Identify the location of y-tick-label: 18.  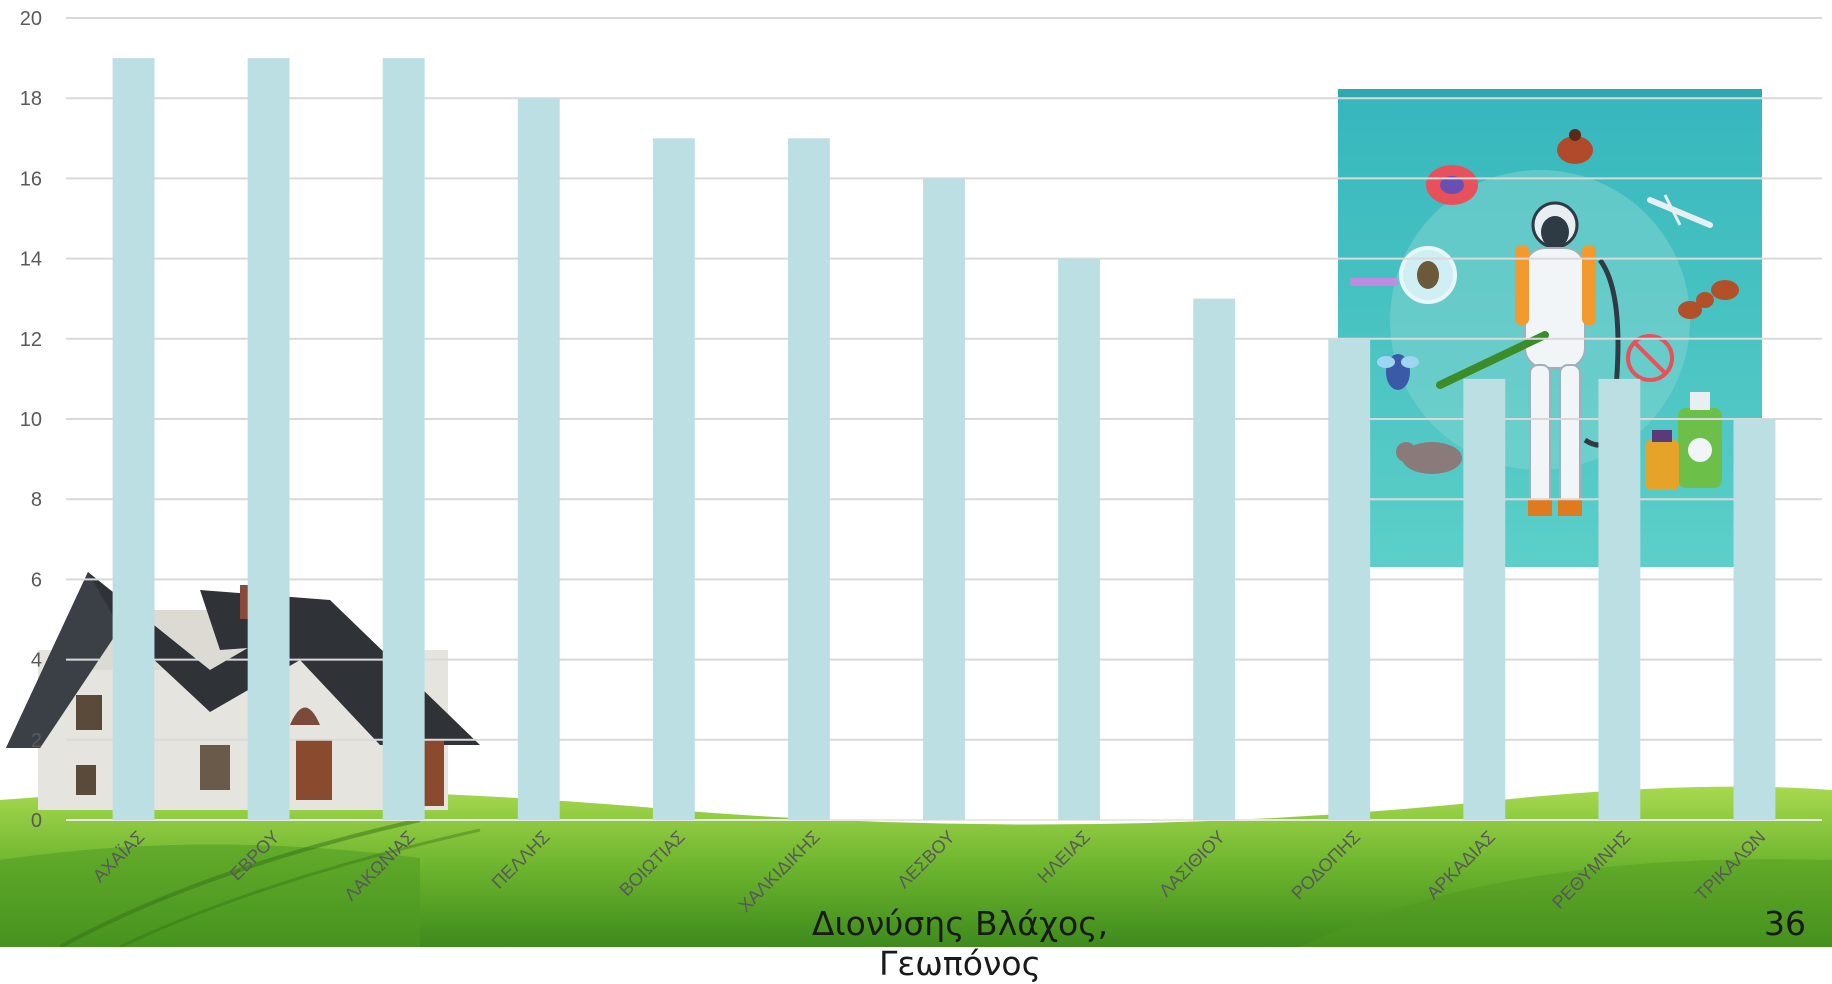
(31, 99).